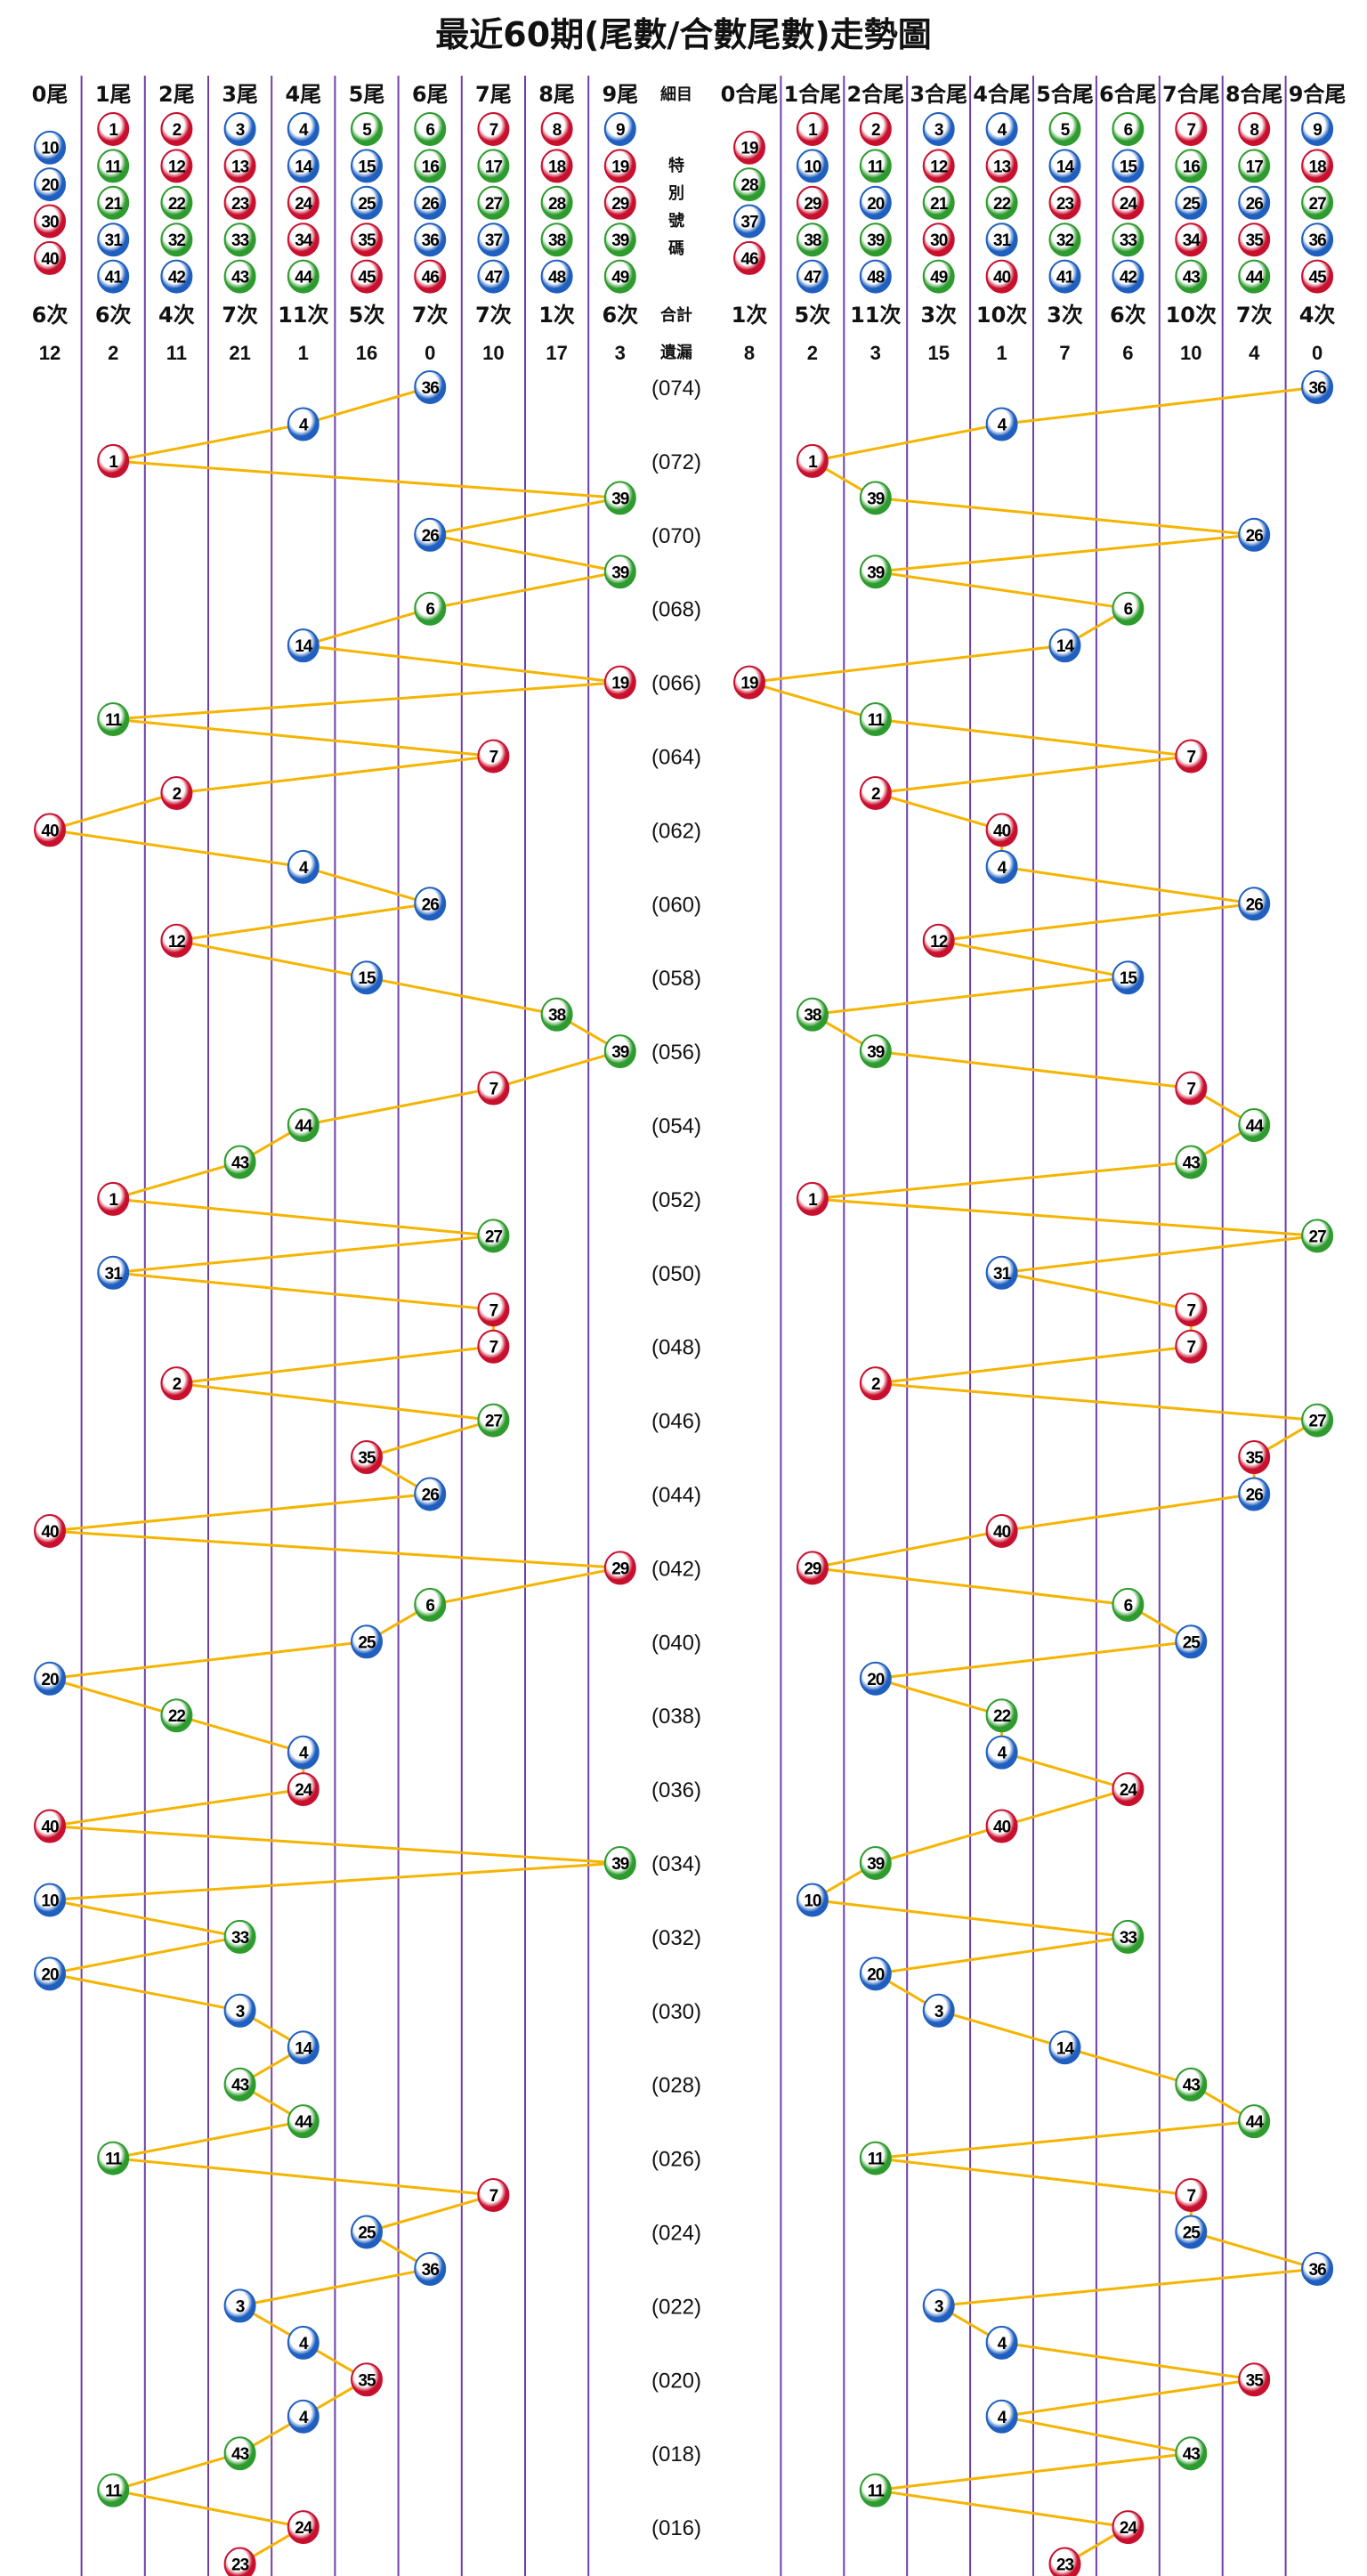 This screenshot has height=2576, width=1367. I want to click on left-header-ball: 19, so click(619, 166).